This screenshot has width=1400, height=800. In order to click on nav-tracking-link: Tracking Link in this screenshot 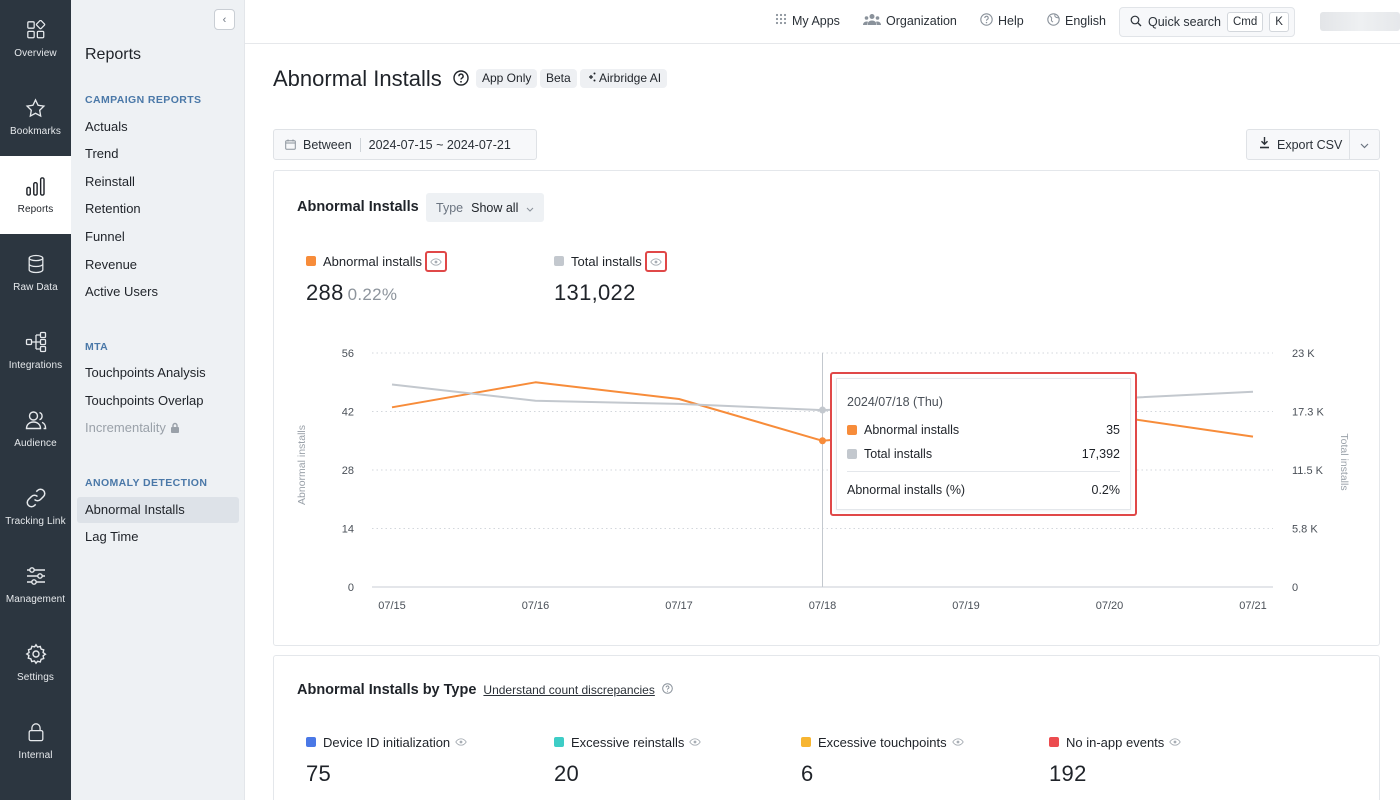, I will do `click(35, 507)`.